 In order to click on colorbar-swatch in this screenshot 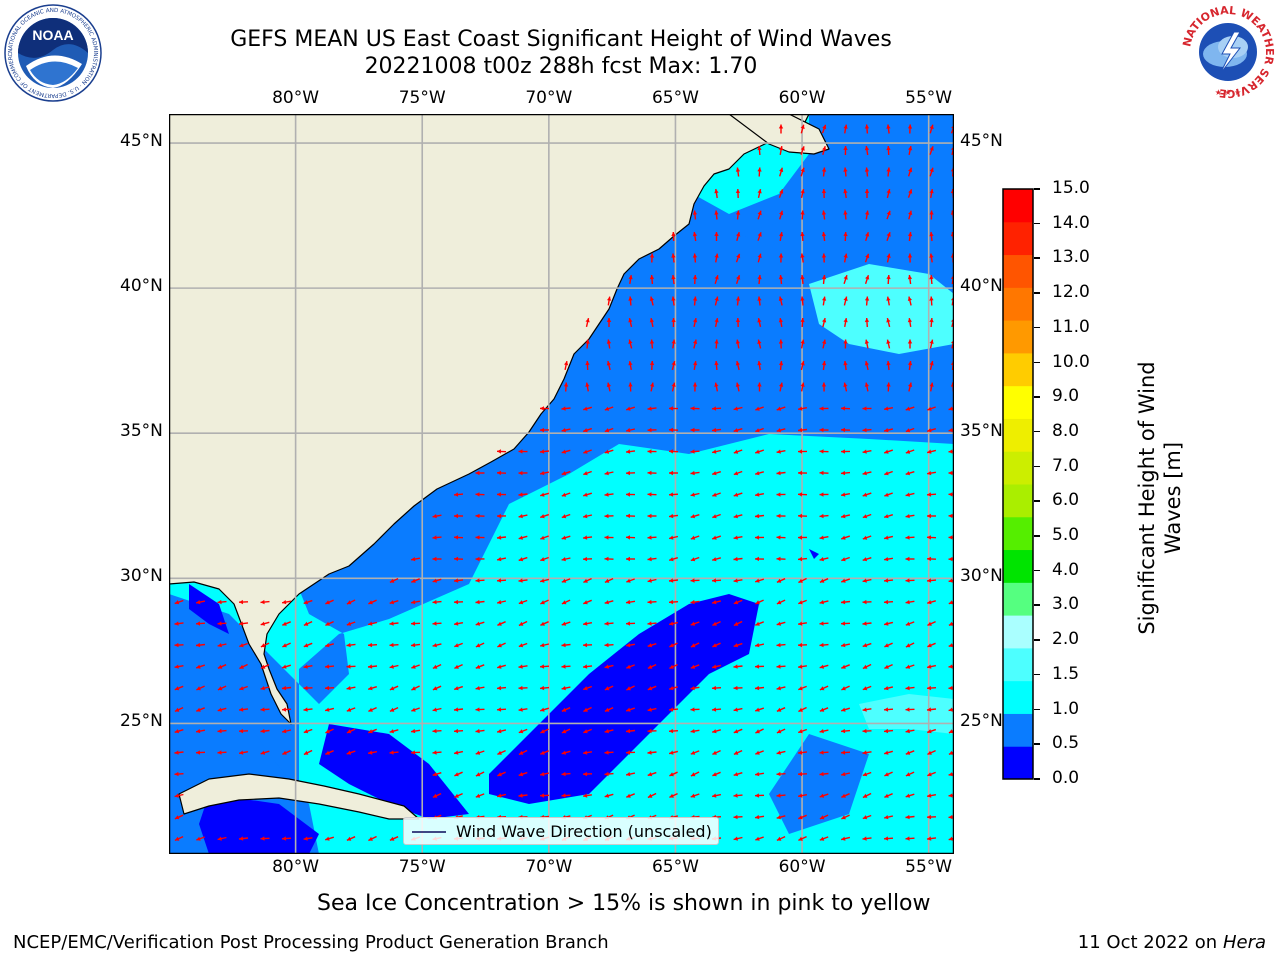, I will do `click(1018, 763)`.